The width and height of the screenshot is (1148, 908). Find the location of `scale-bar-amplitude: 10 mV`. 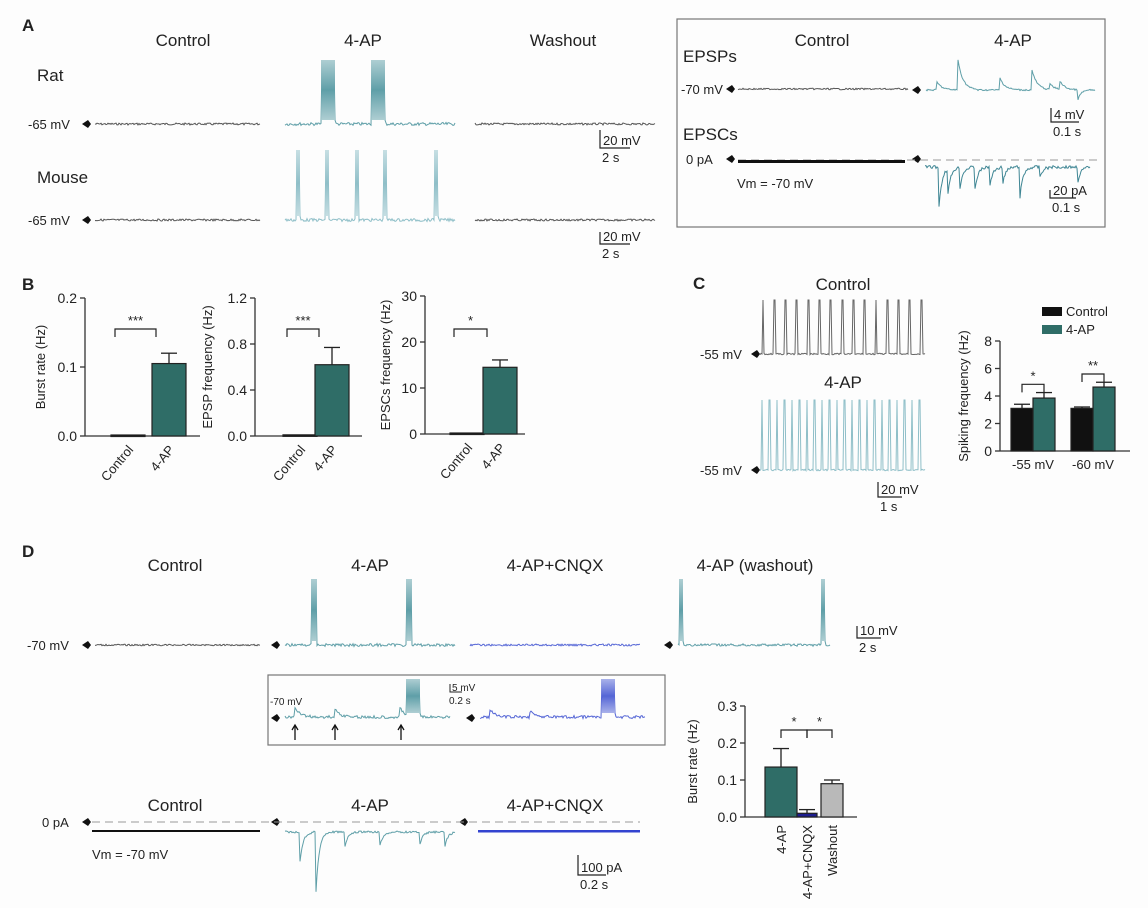

scale-bar-amplitude: 10 mV is located at coordinates (879, 630).